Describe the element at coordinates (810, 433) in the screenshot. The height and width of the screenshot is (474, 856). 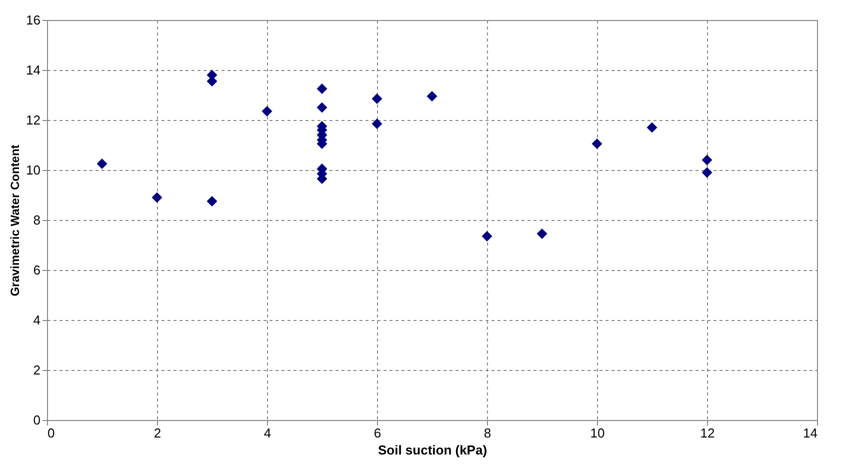
I see `x-tick-label: 14` at that location.